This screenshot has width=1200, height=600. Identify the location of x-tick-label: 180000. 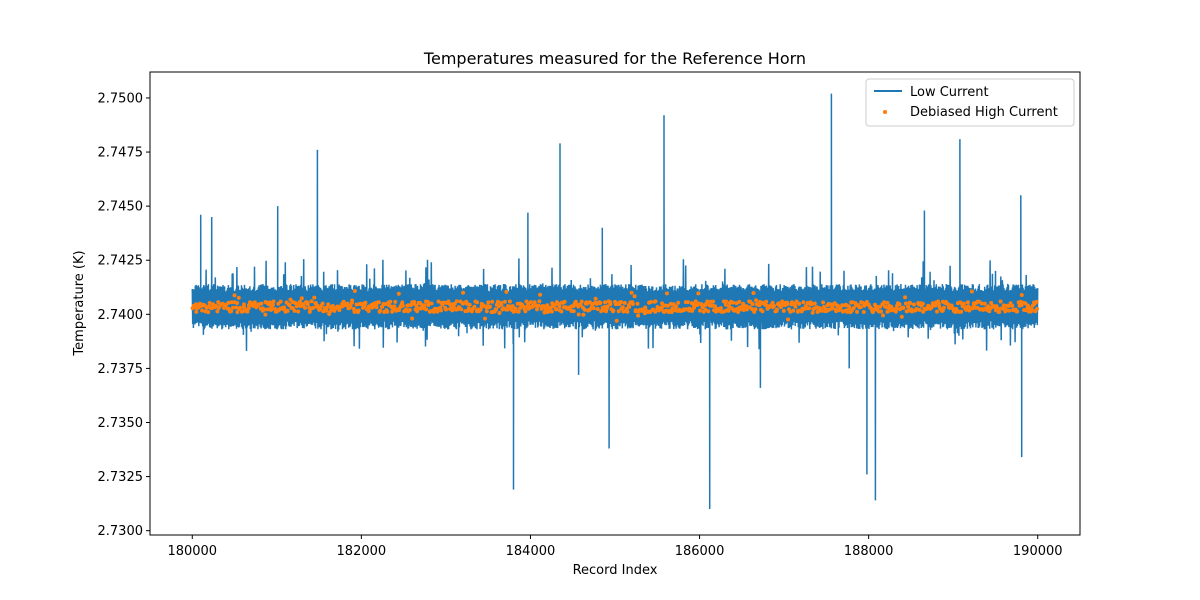
(192, 551).